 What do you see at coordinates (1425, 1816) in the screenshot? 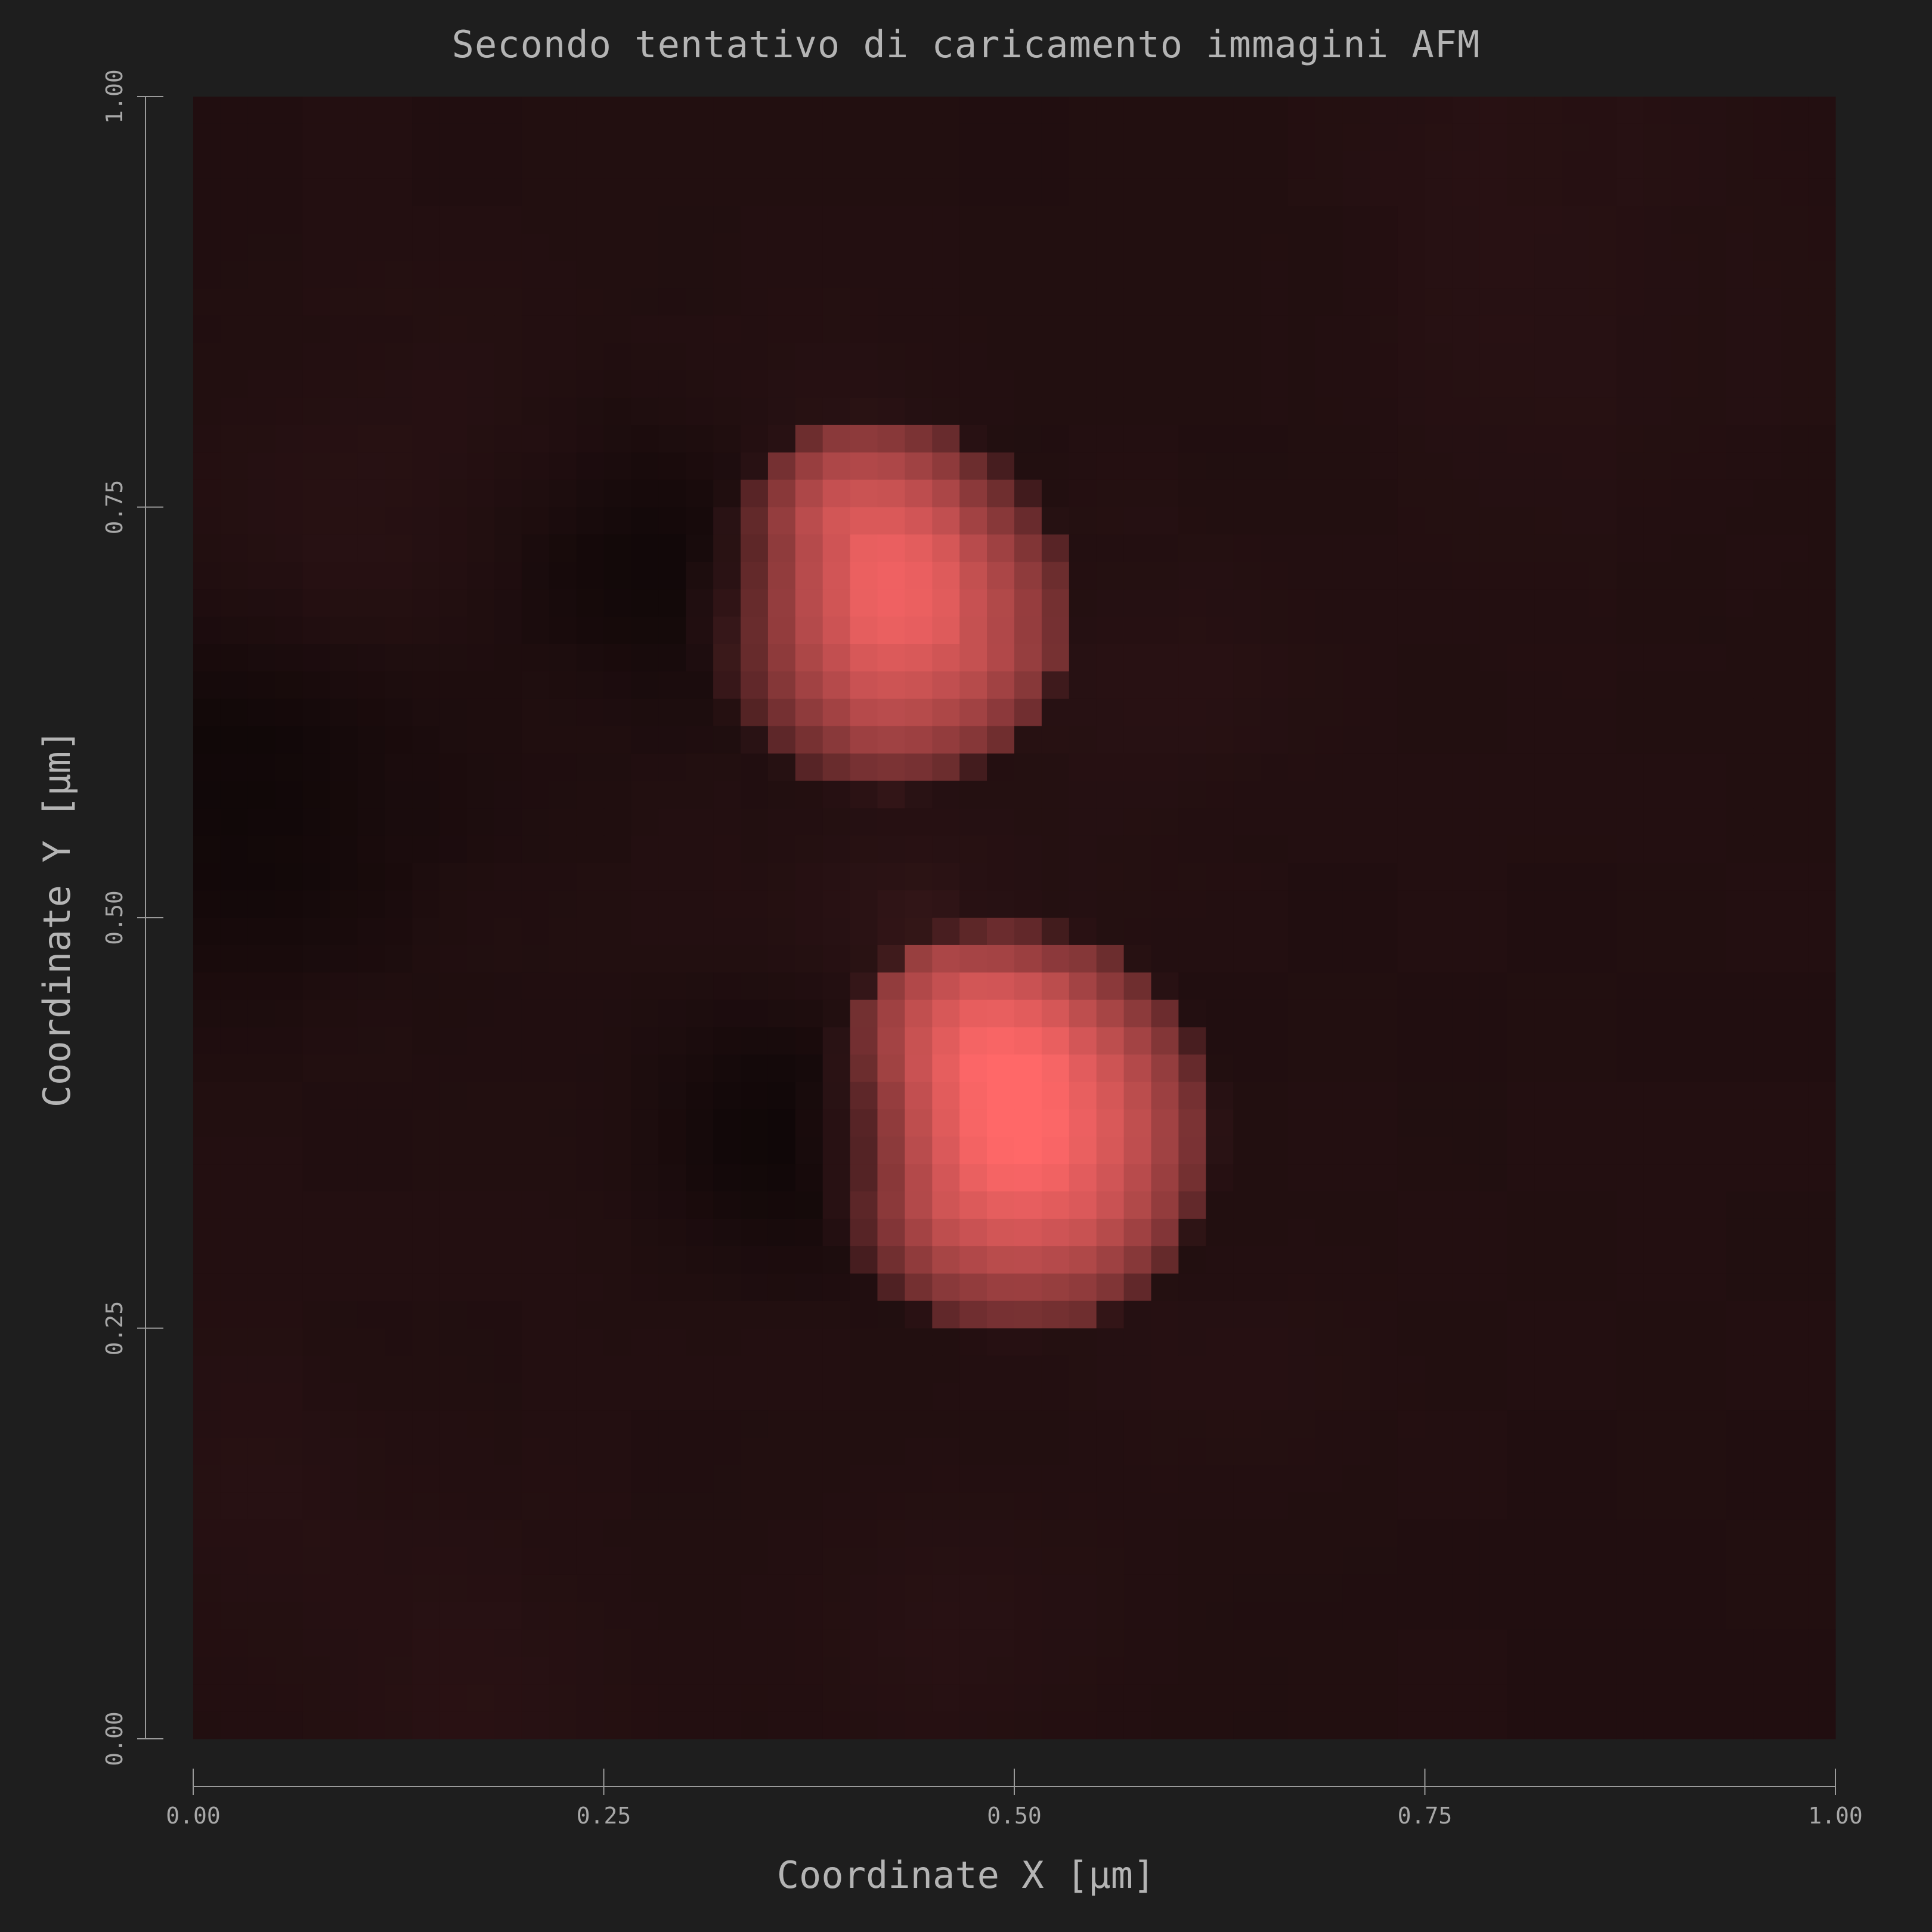
I see `x-tick-label: 0.75` at bounding box center [1425, 1816].